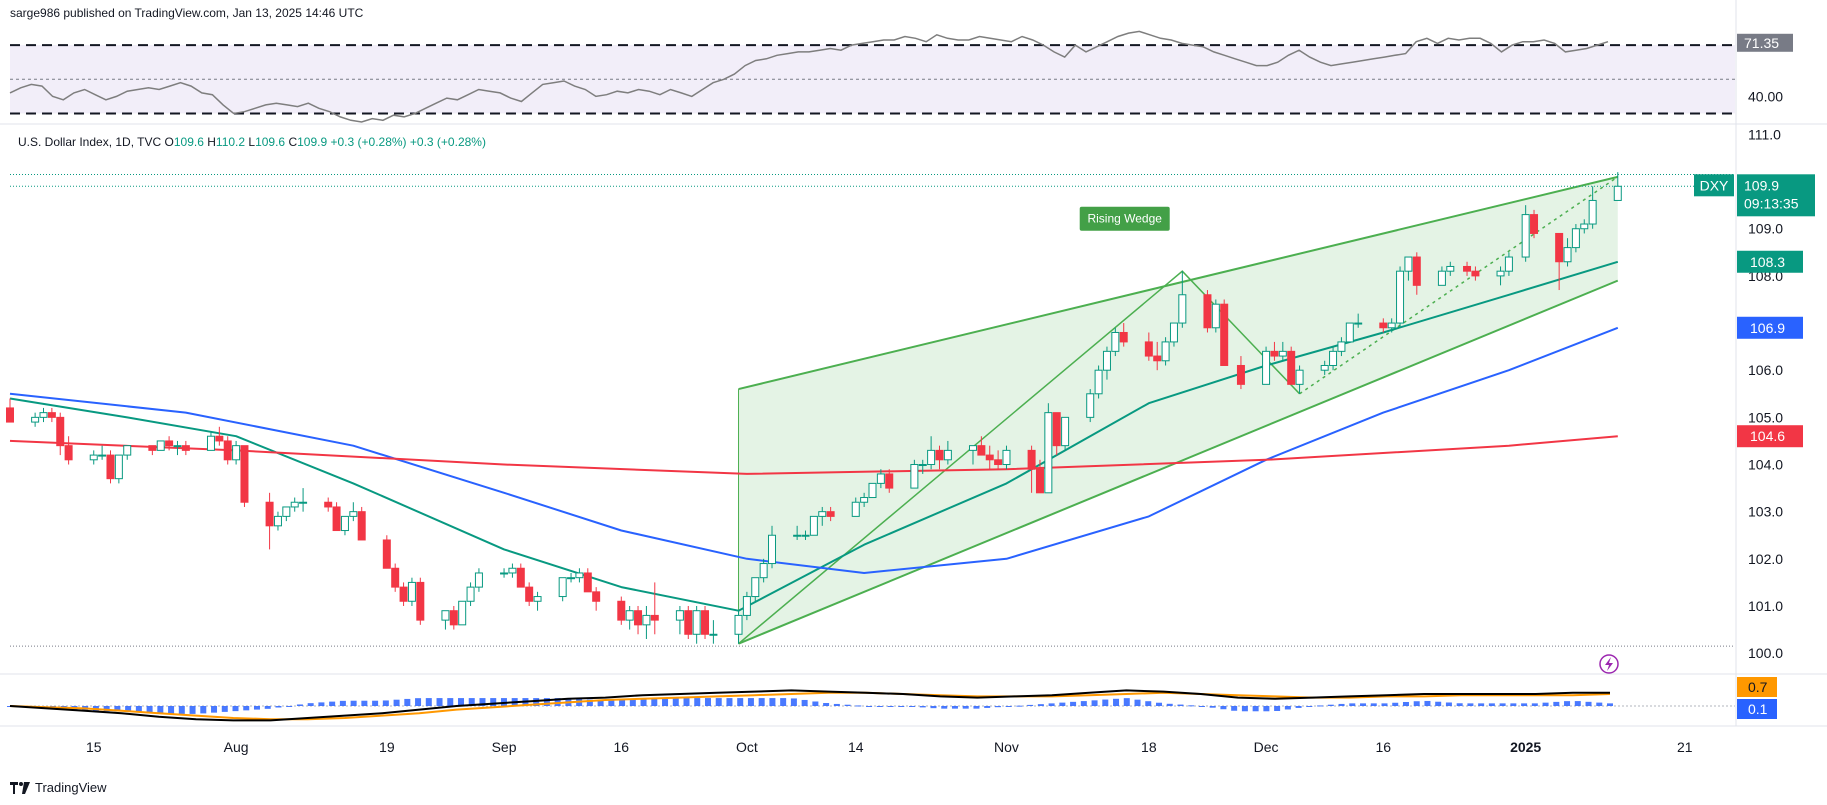 The image size is (1827, 805). Describe the element at coordinates (188, 142) in the screenshot. I see `open-value: 109.6` at that location.